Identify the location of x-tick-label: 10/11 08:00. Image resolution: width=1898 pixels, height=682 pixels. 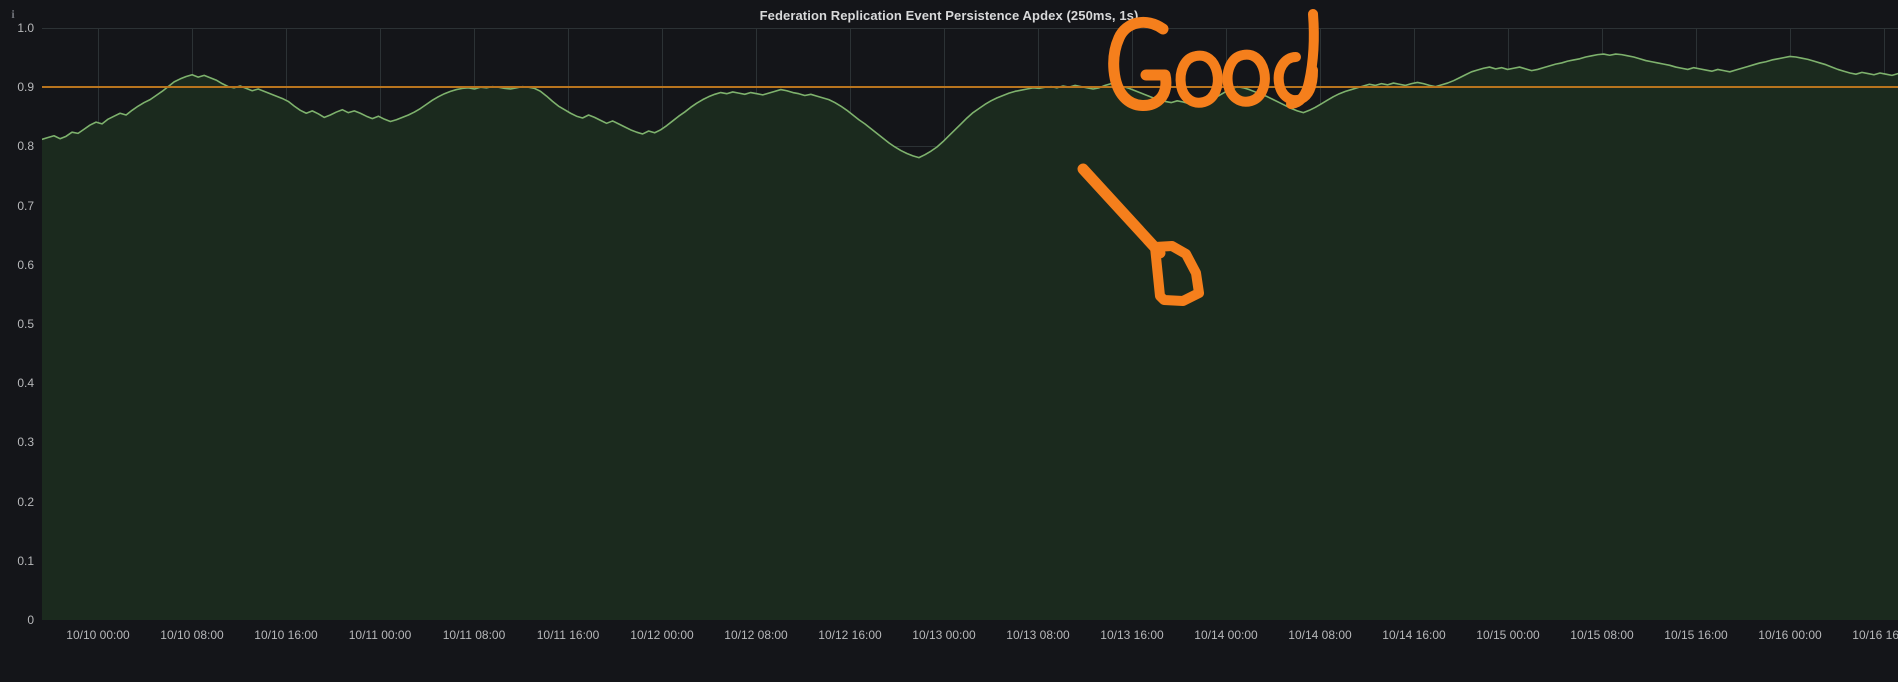
(474, 635).